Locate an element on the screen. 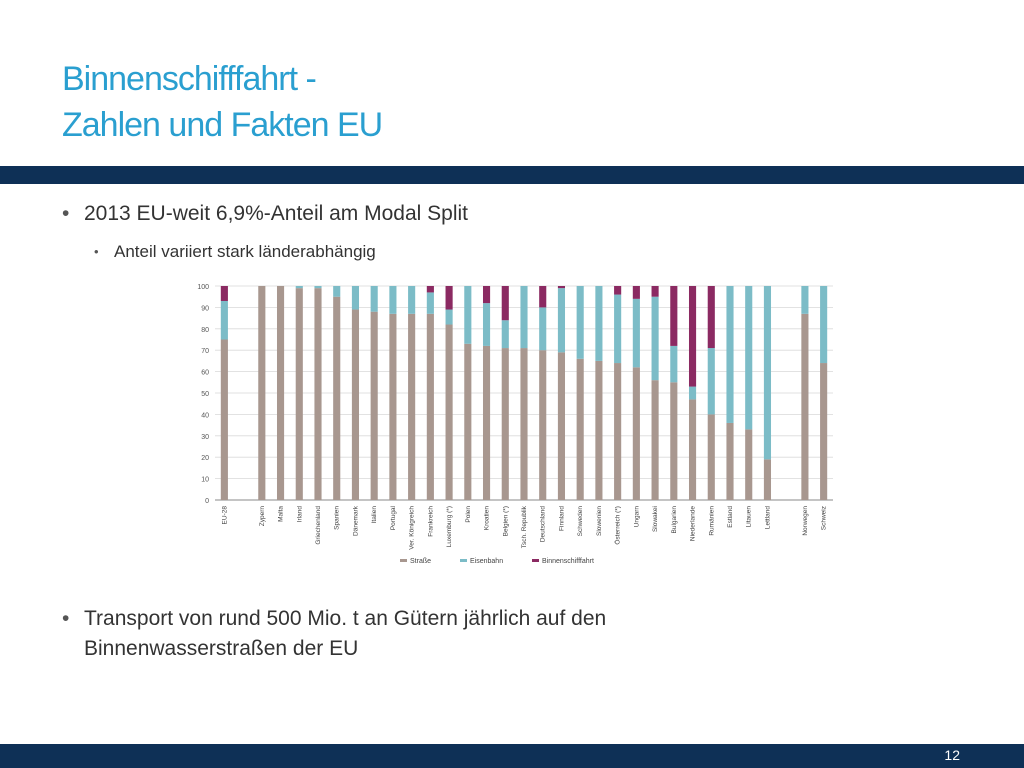  title-line-2: Zahlen und Fakten EU is located at coordinates (222, 125).